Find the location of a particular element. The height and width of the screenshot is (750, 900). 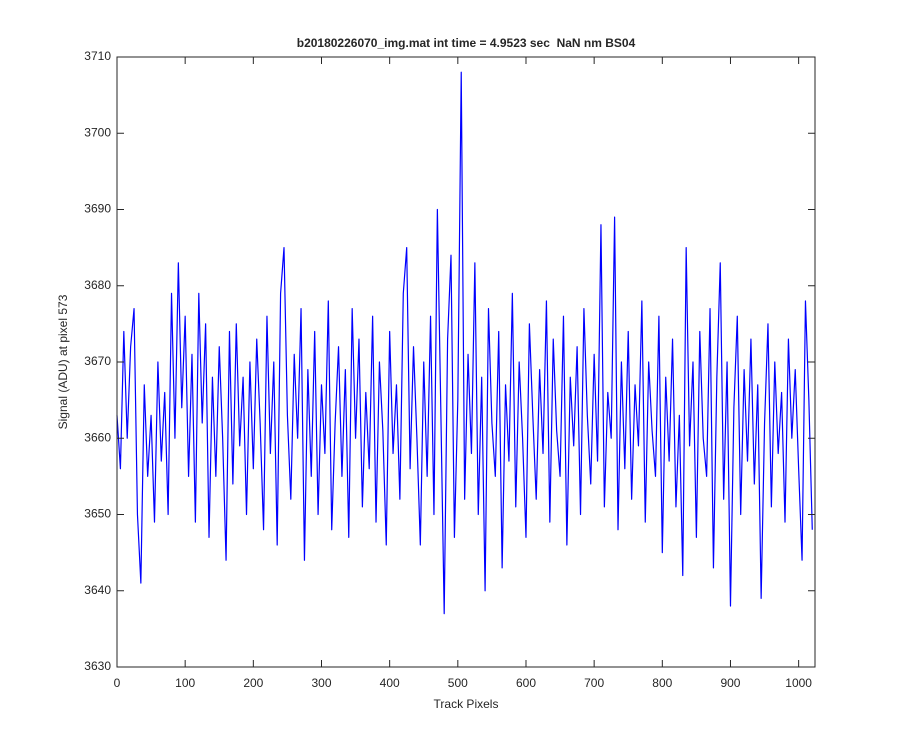

y-tick-label: 3710 is located at coordinates (97, 56).